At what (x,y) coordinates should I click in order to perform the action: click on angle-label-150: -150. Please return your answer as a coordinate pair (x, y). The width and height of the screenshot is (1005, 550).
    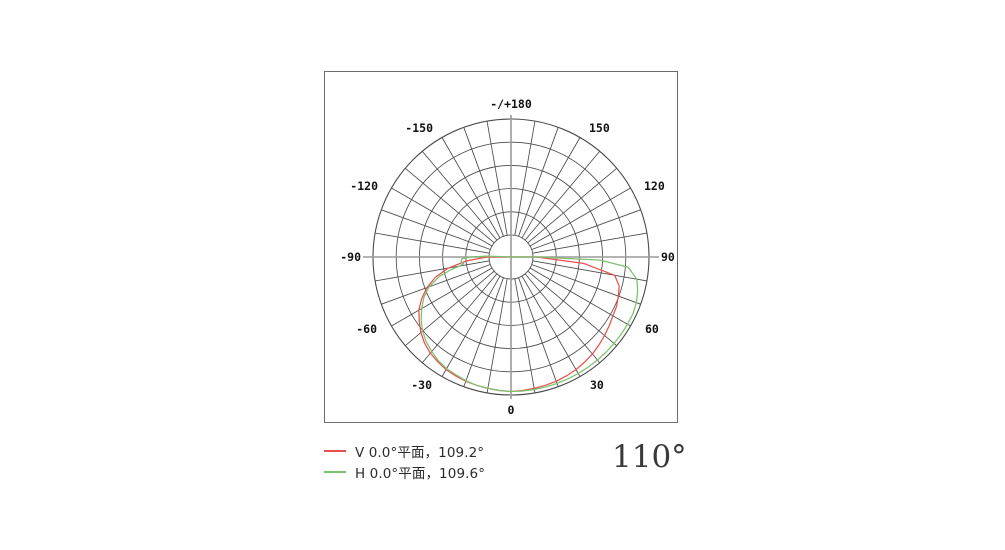
    Looking at the image, I should click on (419, 128).